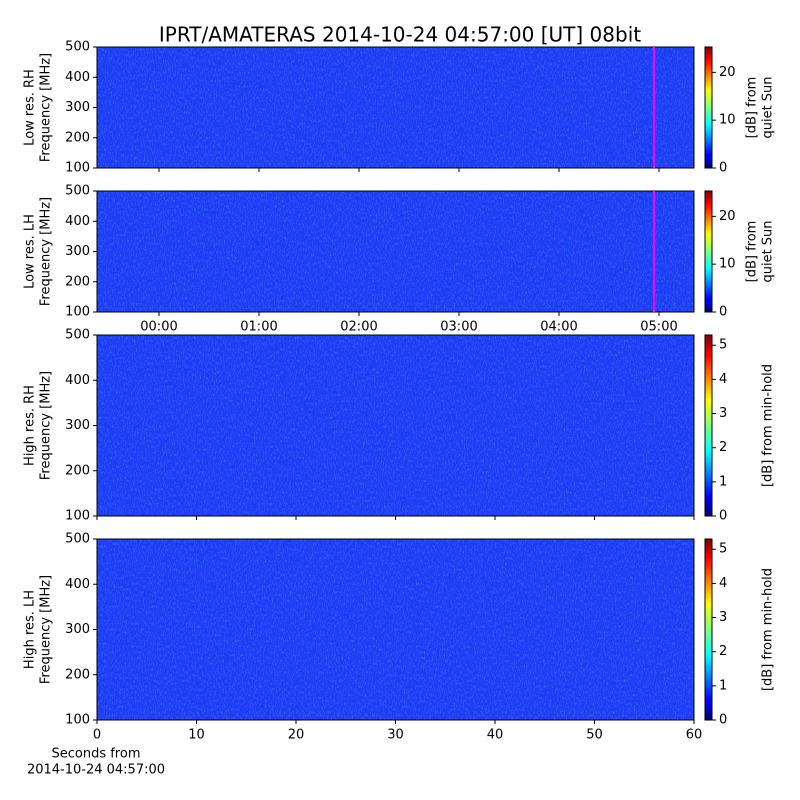 Image resolution: width=800 pixels, height=800 pixels. What do you see at coordinates (296, 735) in the screenshot?
I see `x-tick-label: 20` at bounding box center [296, 735].